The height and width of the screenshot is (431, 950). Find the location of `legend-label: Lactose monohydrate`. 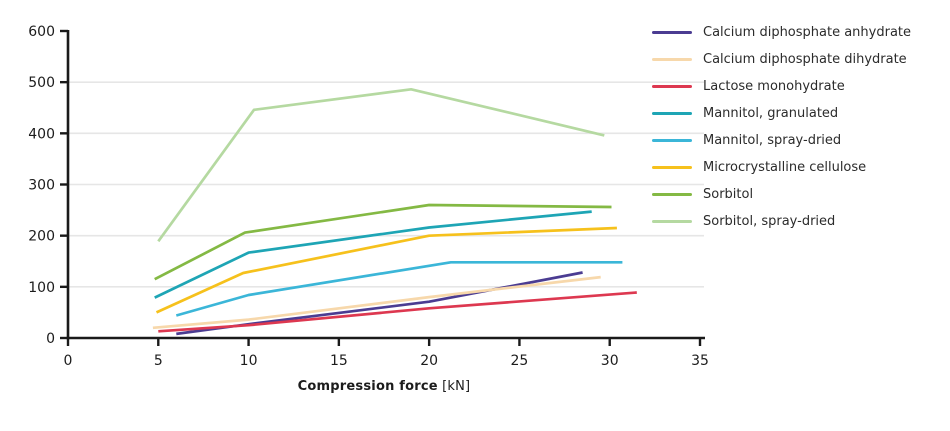

legend-label: Lactose monohydrate is located at coordinates (774, 86).